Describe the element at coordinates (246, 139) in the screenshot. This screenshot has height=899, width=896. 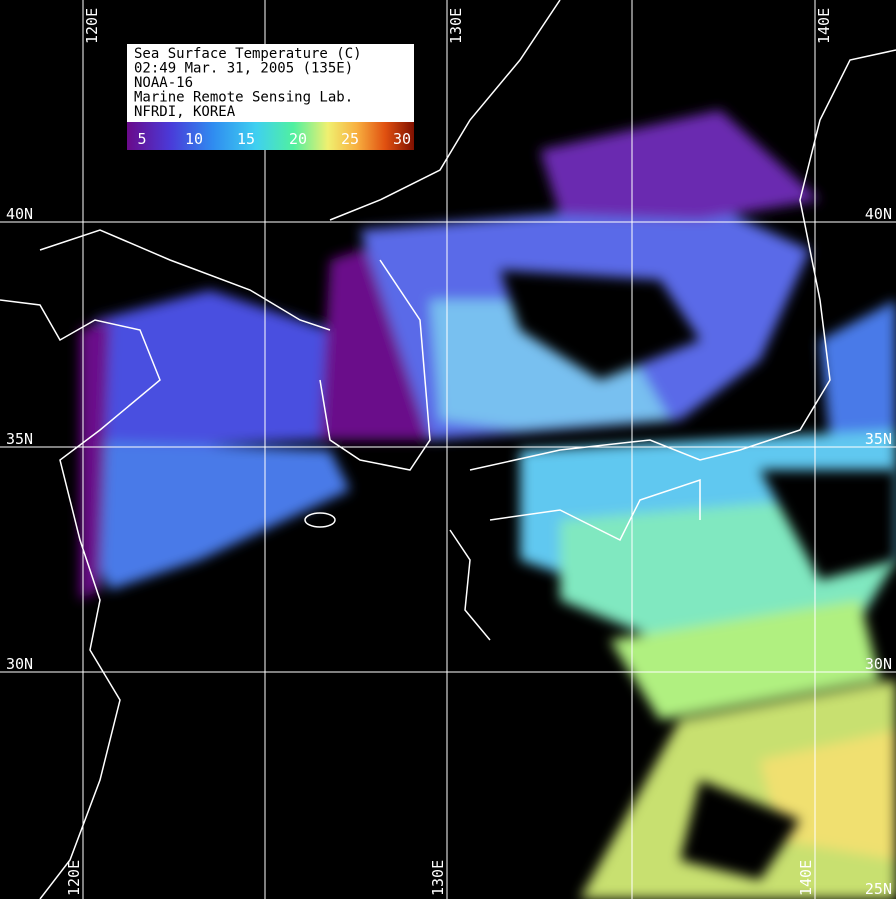
I see `scale-label: 15` at that location.